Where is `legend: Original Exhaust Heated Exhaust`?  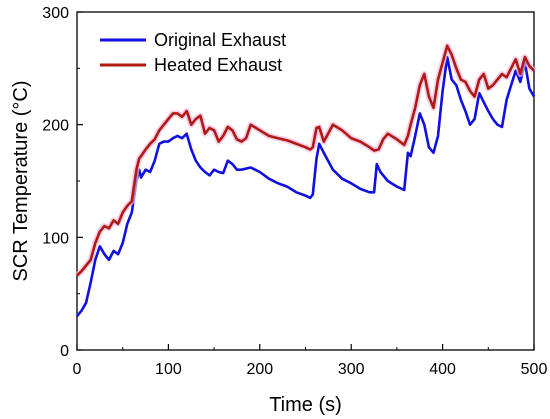
legend: Original Exhaust Heated Exhaust is located at coordinates (193, 52).